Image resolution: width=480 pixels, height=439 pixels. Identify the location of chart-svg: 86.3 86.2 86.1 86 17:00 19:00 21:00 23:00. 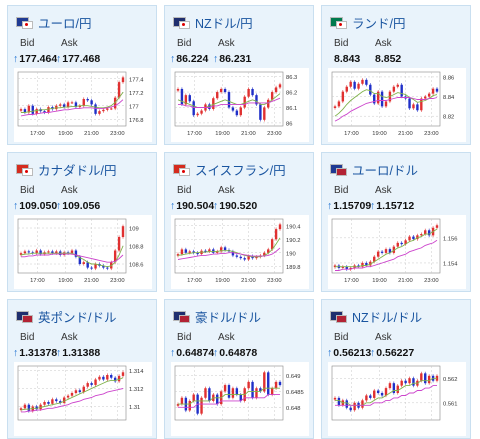
(235, 104).